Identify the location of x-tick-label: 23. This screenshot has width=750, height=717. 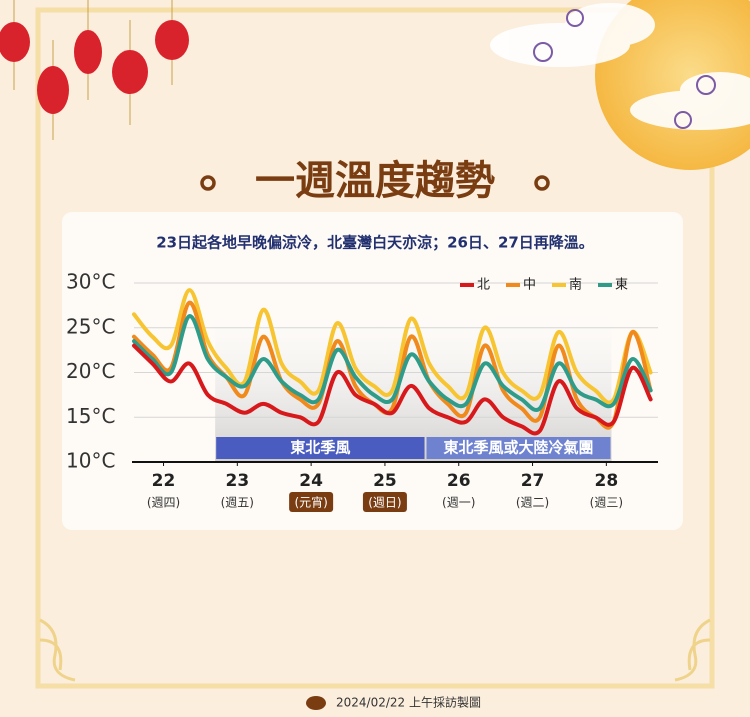
(237, 481).